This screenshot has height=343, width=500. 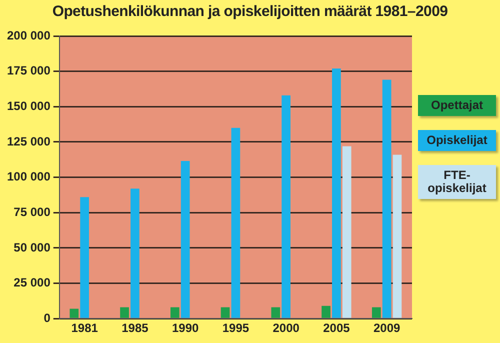 I want to click on y-tick-label: 50 000, so click(x=32, y=247).